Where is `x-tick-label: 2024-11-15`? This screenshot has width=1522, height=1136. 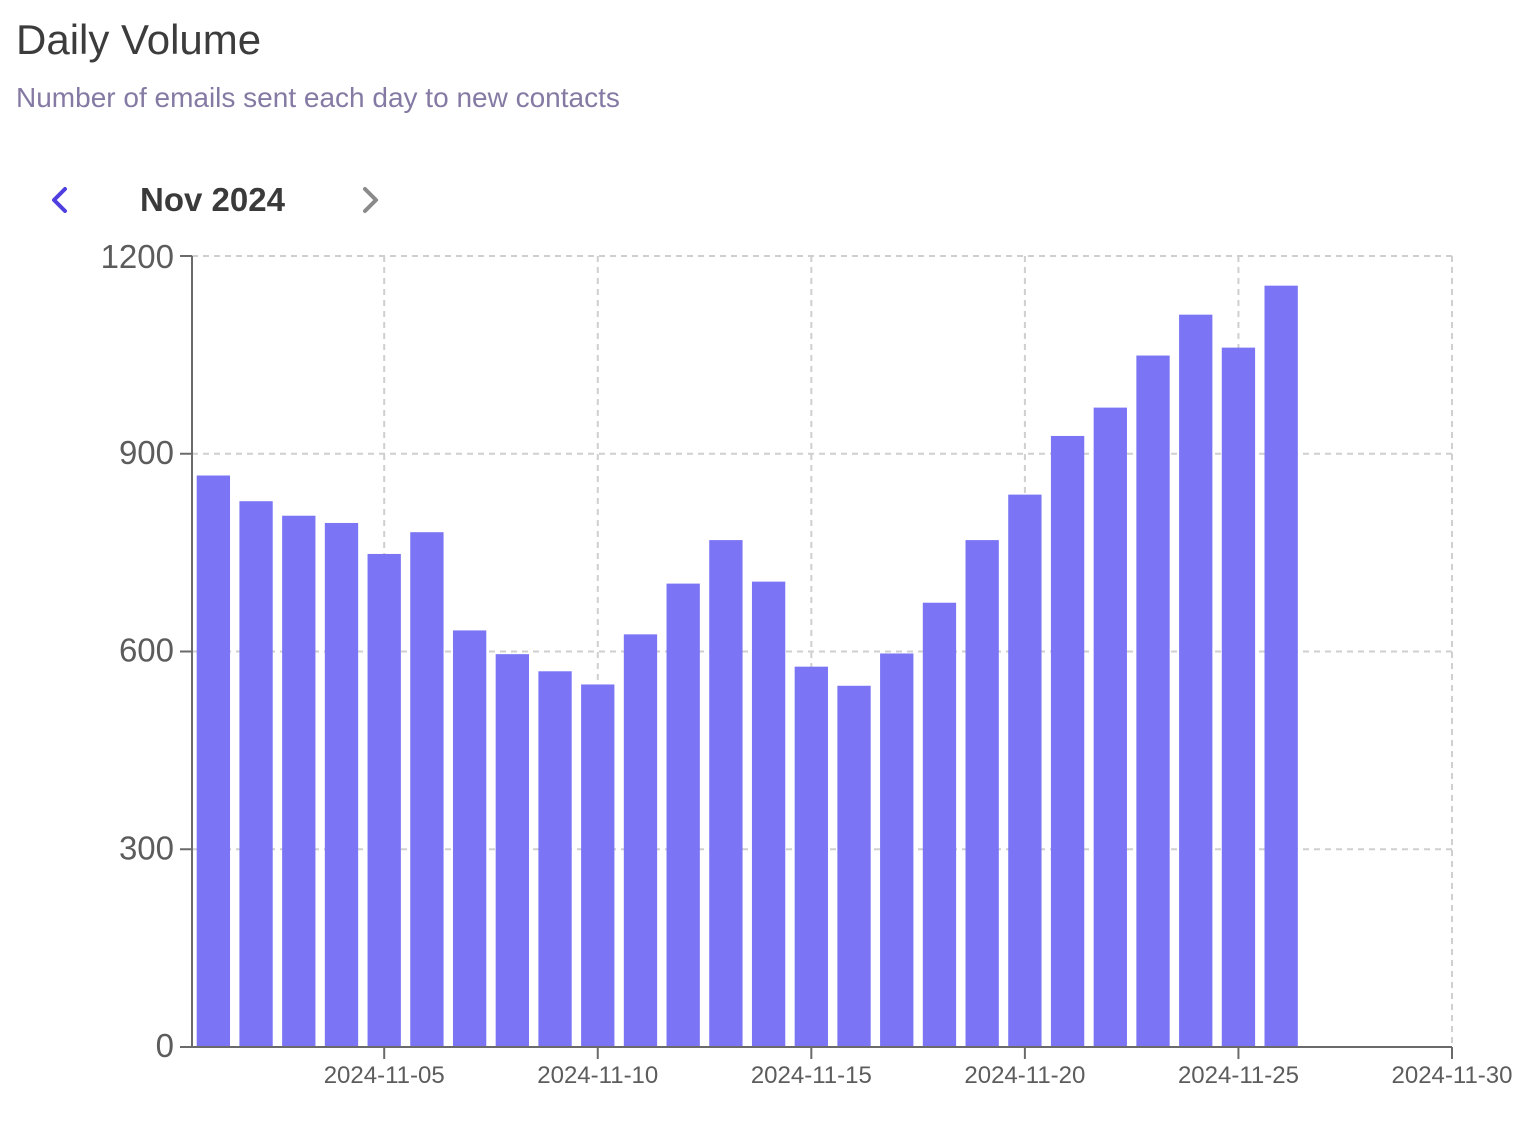 x-tick-label: 2024-11-15 is located at coordinates (811, 1075).